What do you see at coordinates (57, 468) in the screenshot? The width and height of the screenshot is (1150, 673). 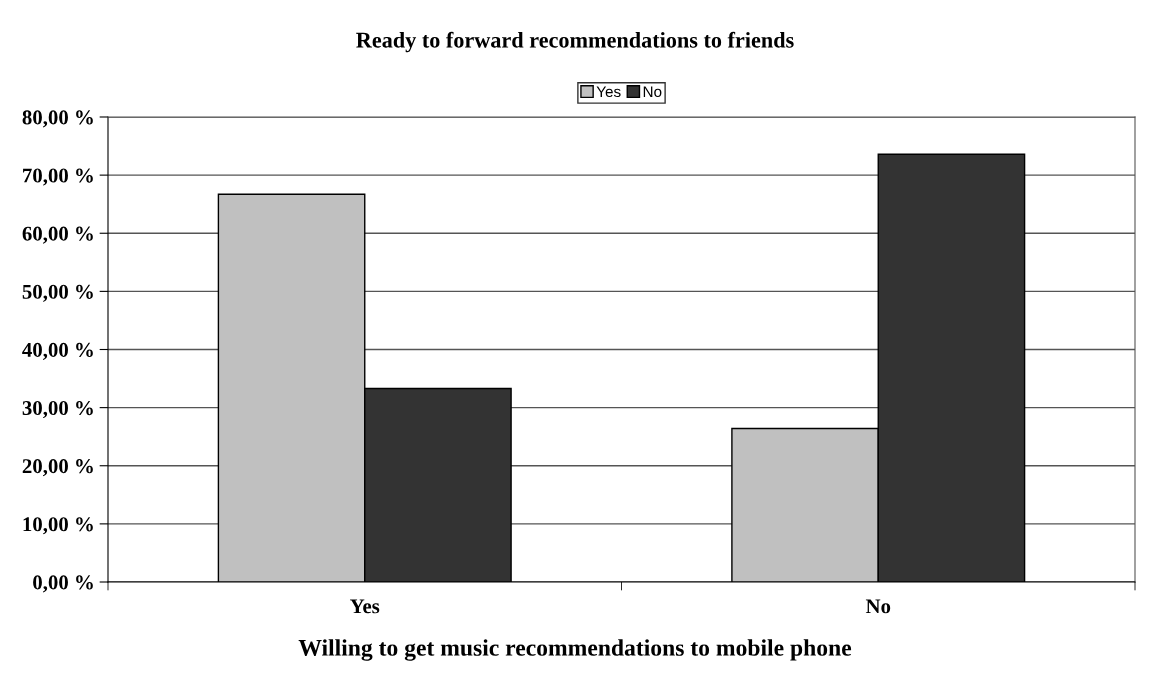 I see `y-tick-label: 20,00 %` at bounding box center [57, 468].